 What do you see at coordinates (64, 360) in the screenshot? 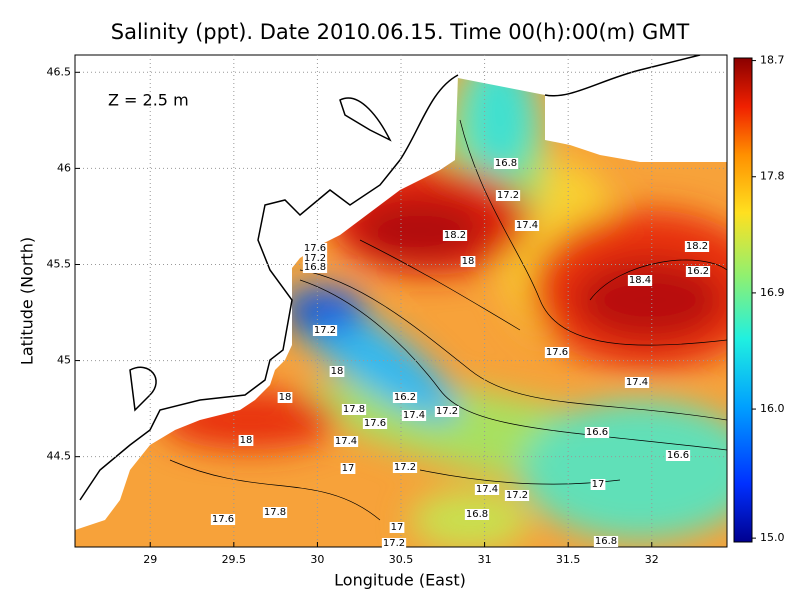
I see `y-tick-label: 45` at bounding box center [64, 360].